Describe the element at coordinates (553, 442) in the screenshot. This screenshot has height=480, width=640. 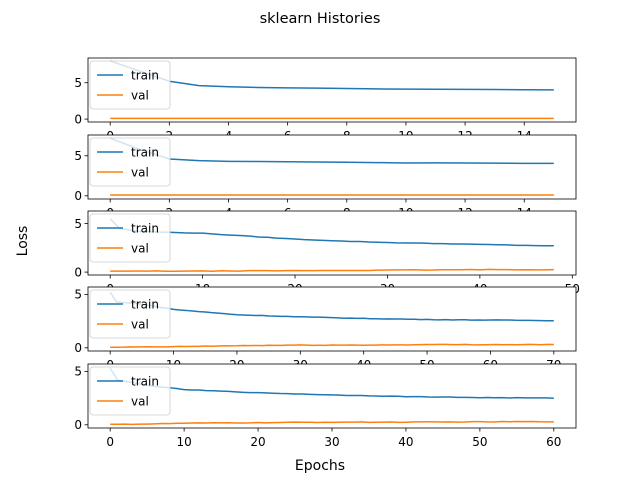
I see `x-tick-label: 60` at that location.